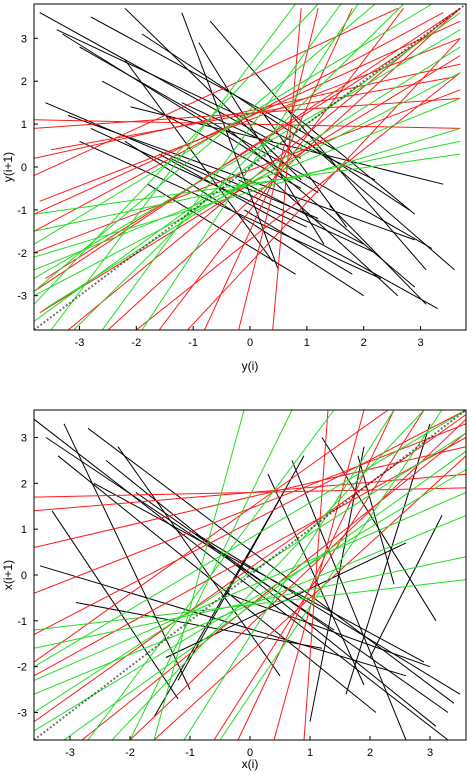 The image size is (474, 775). I want to click on y-tick-label: 3, so click(24, 39).